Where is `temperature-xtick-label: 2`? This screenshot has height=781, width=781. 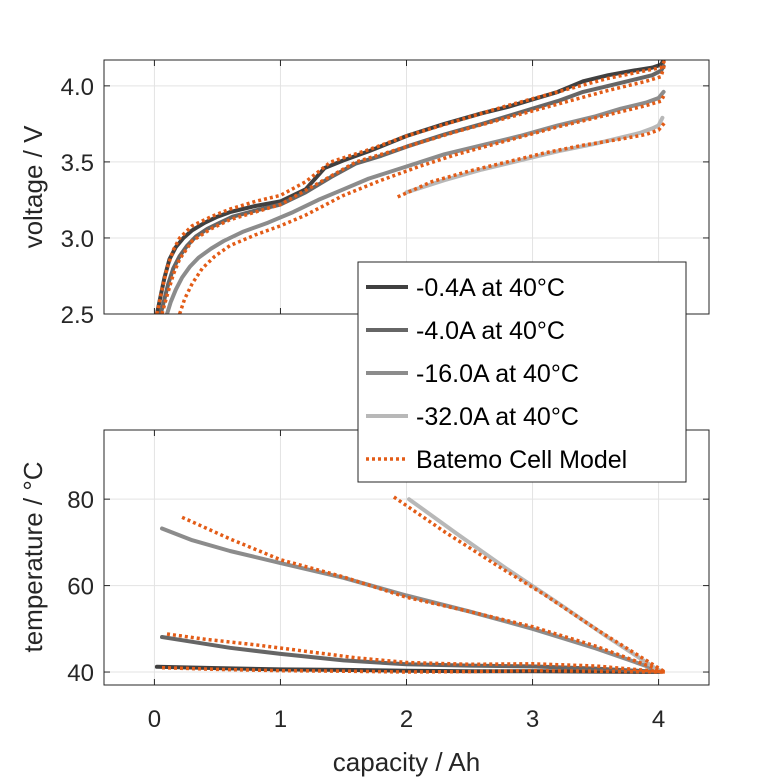
temperature-xtick-label: 2 is located at coordinates (406, 719).